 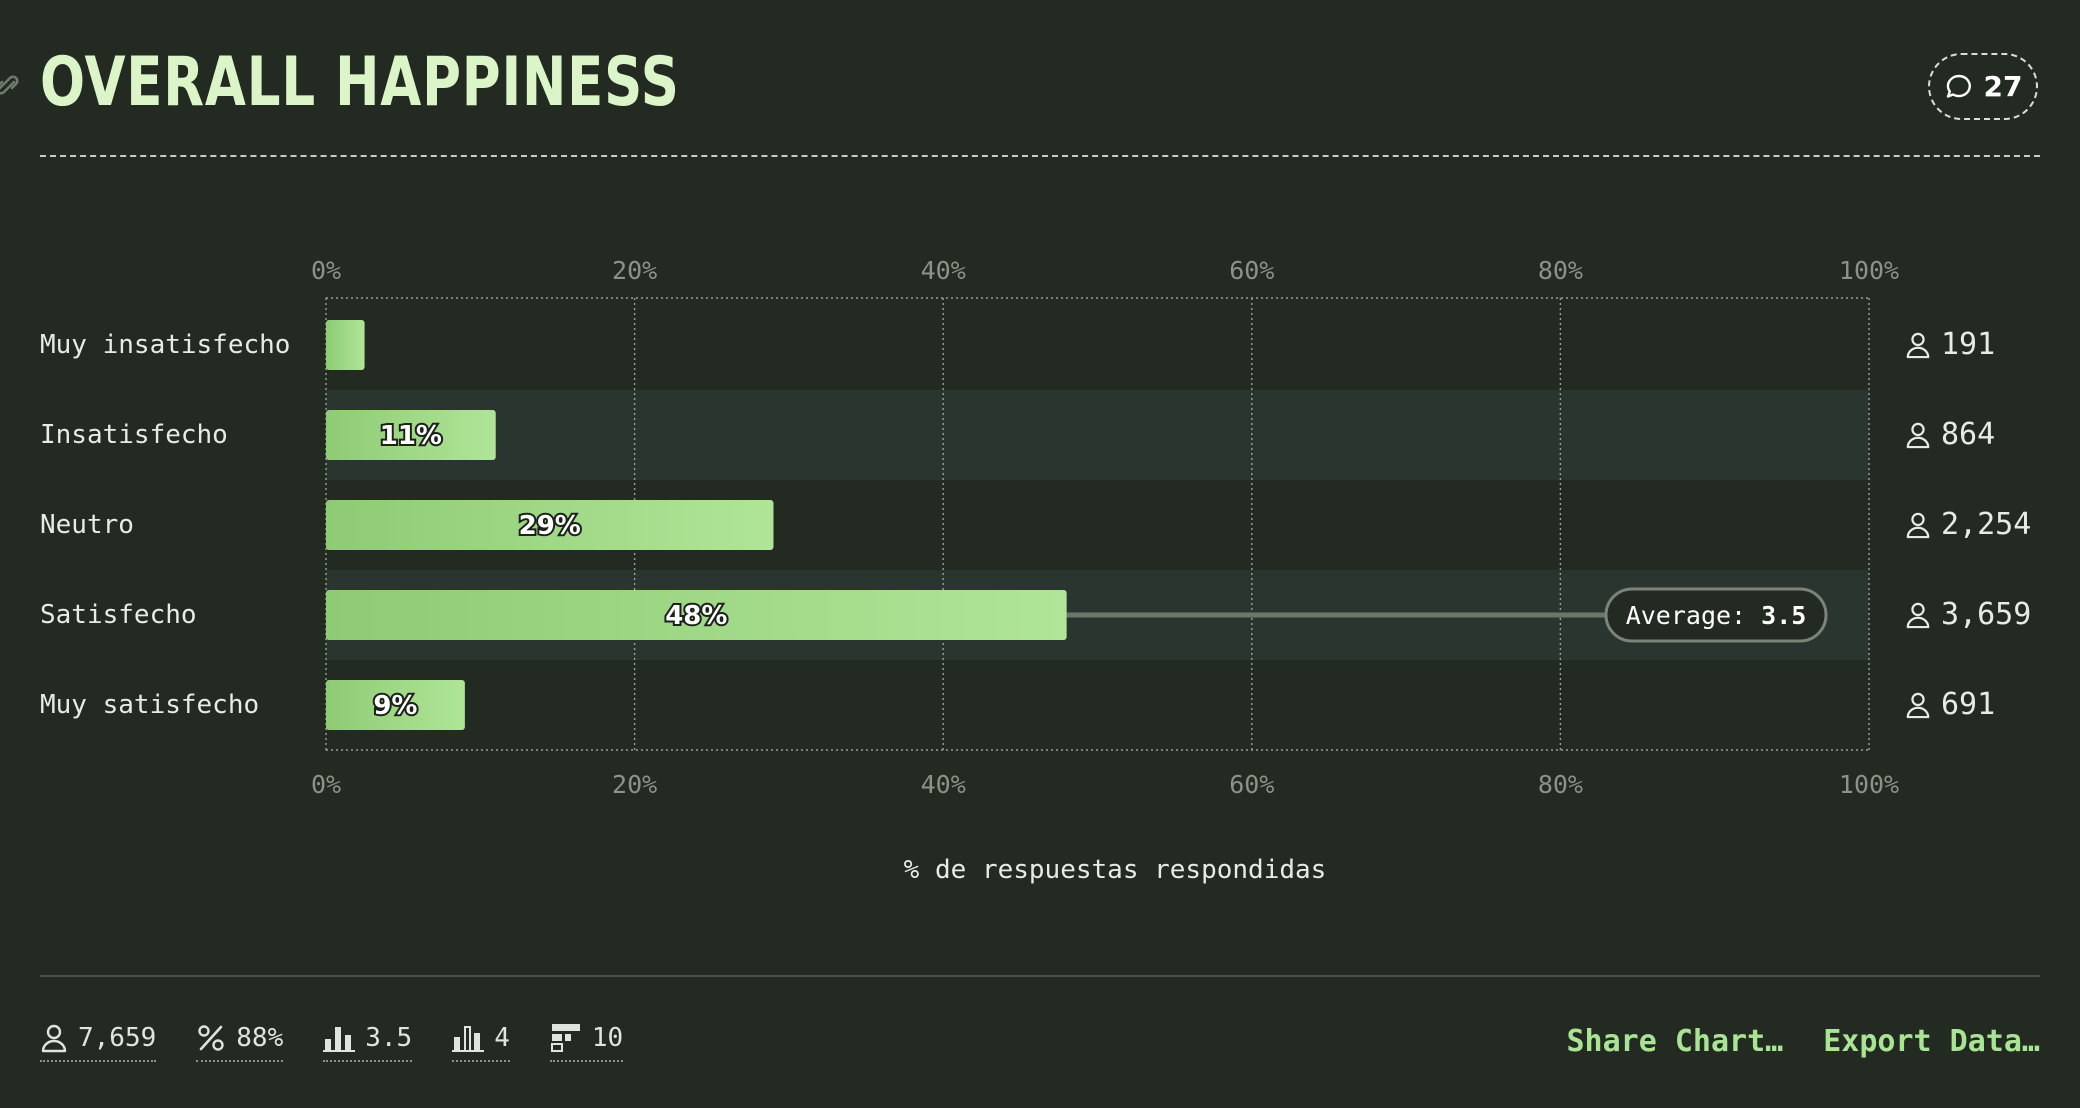 I want to click on row-band, so click(x=1097, y=435).